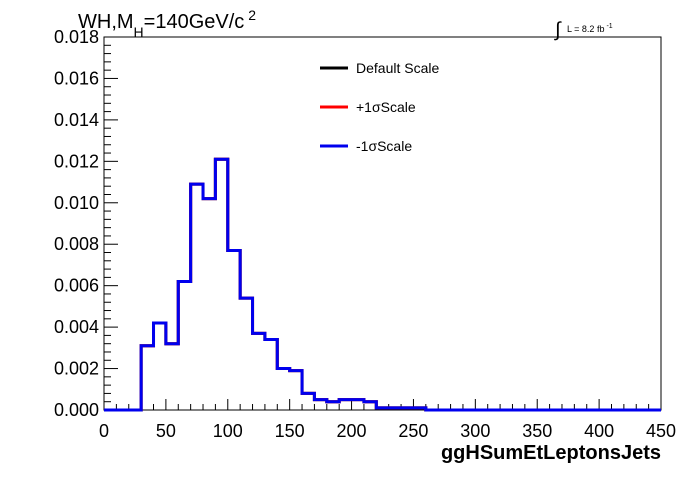  I want to click on y-tick-label: 0.018, so click(76, 37).